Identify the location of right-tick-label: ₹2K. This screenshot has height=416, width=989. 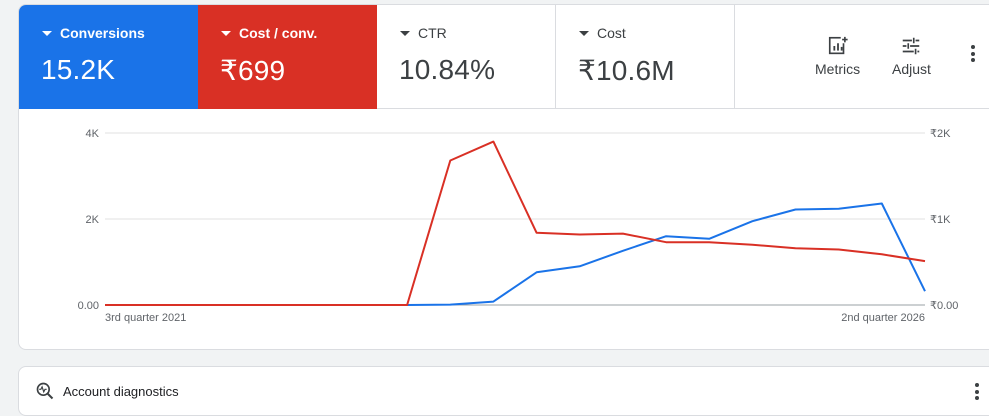
(940, 134).